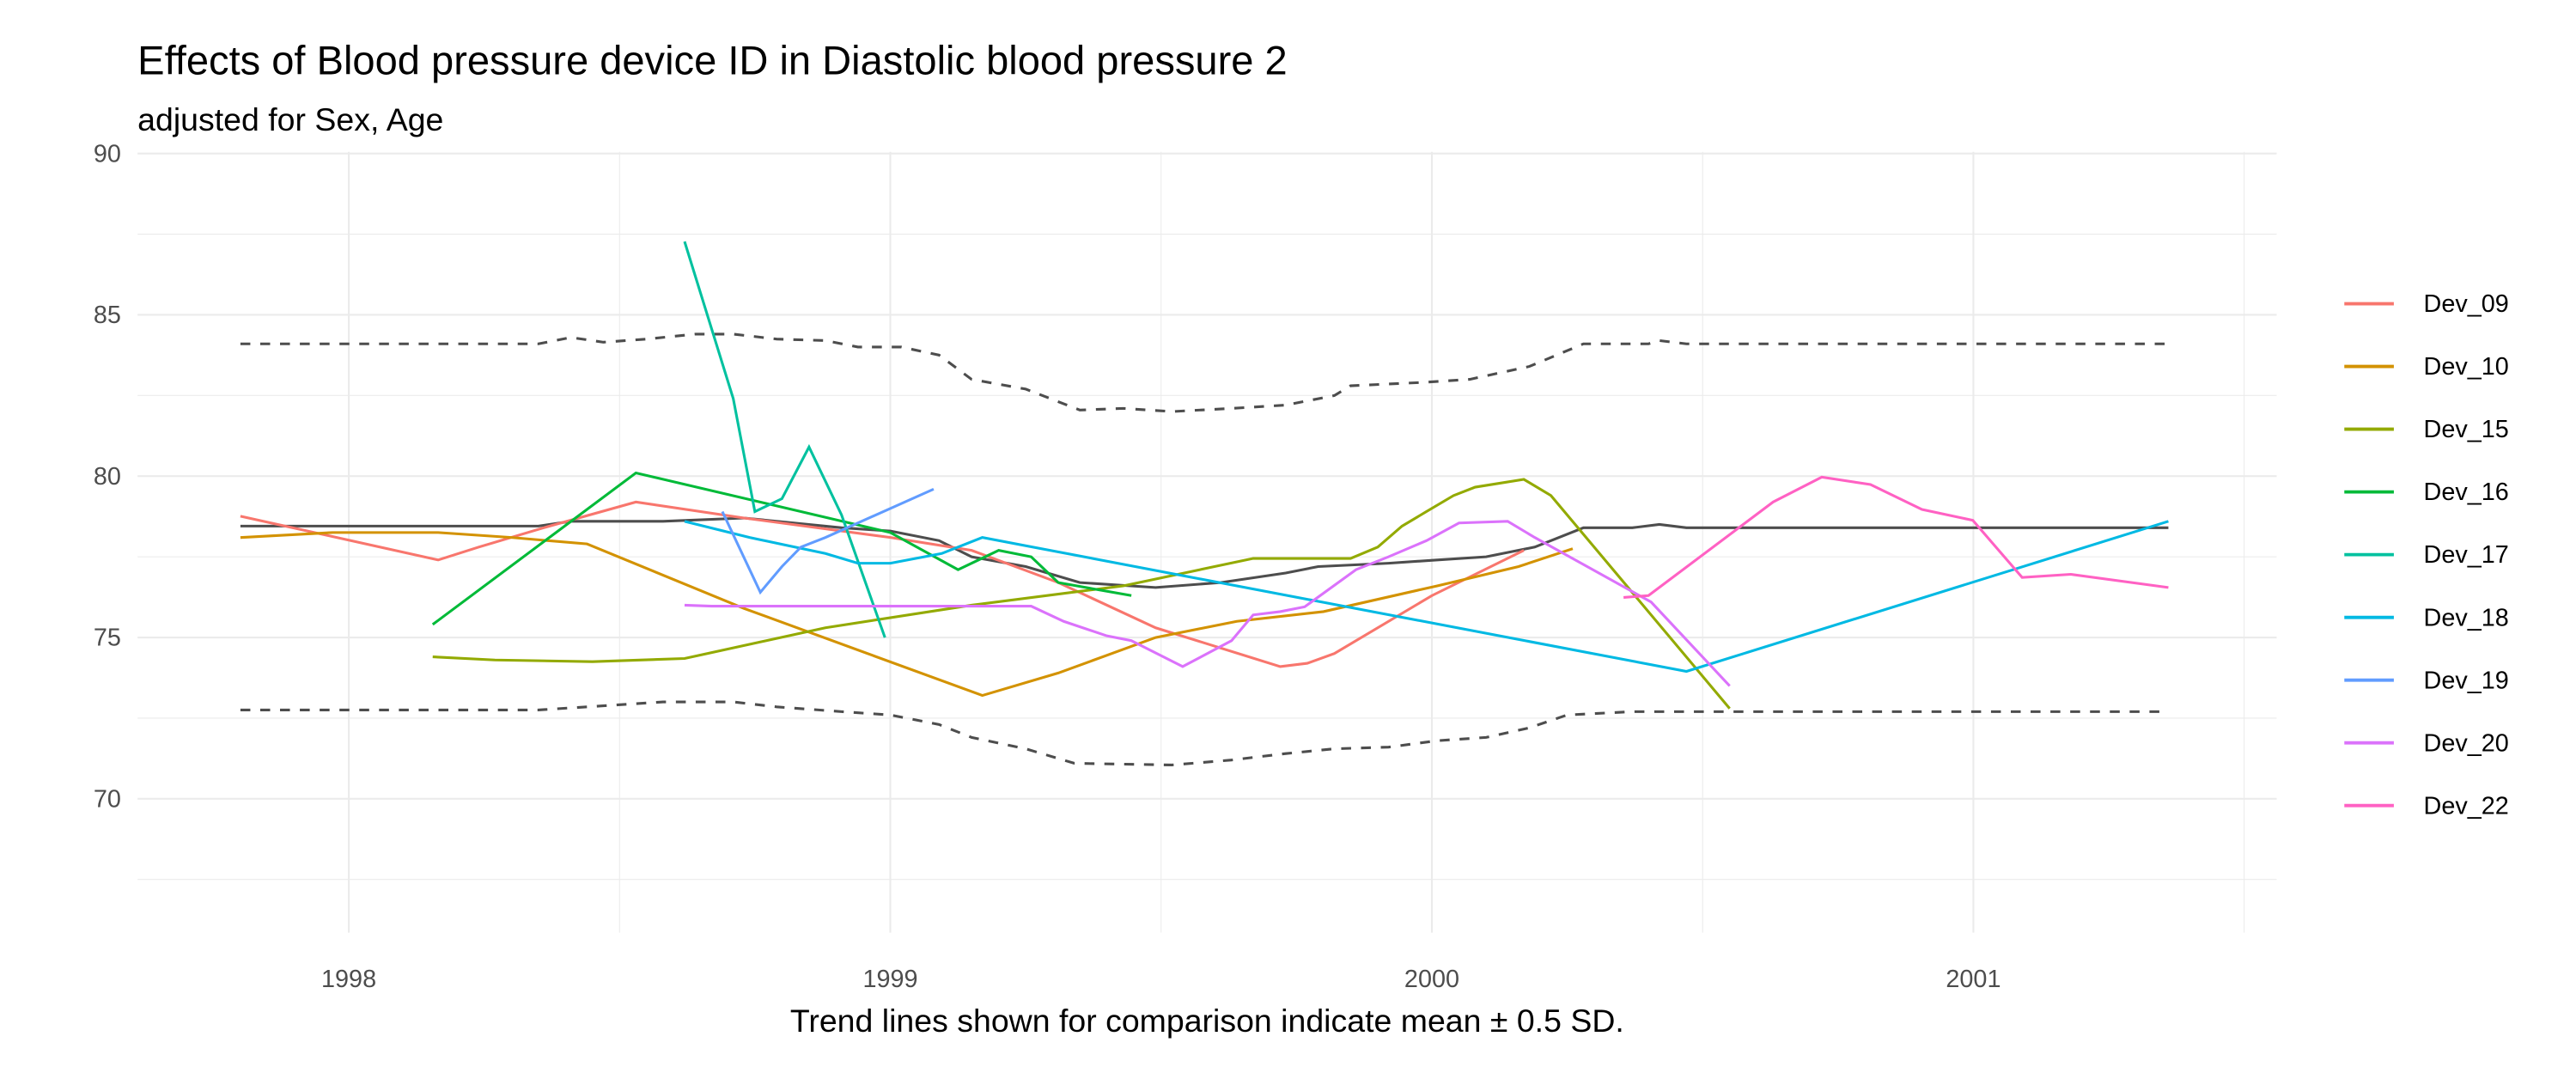  Describe the element at coordinates (107, 154) in the screenshot. I see `y-tick-label: 90` at that location.